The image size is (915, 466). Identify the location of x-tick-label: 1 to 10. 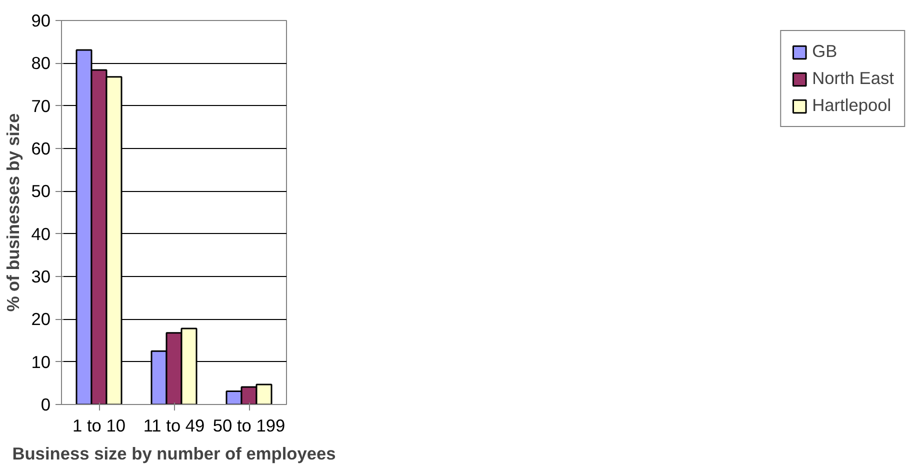
(99, 426).